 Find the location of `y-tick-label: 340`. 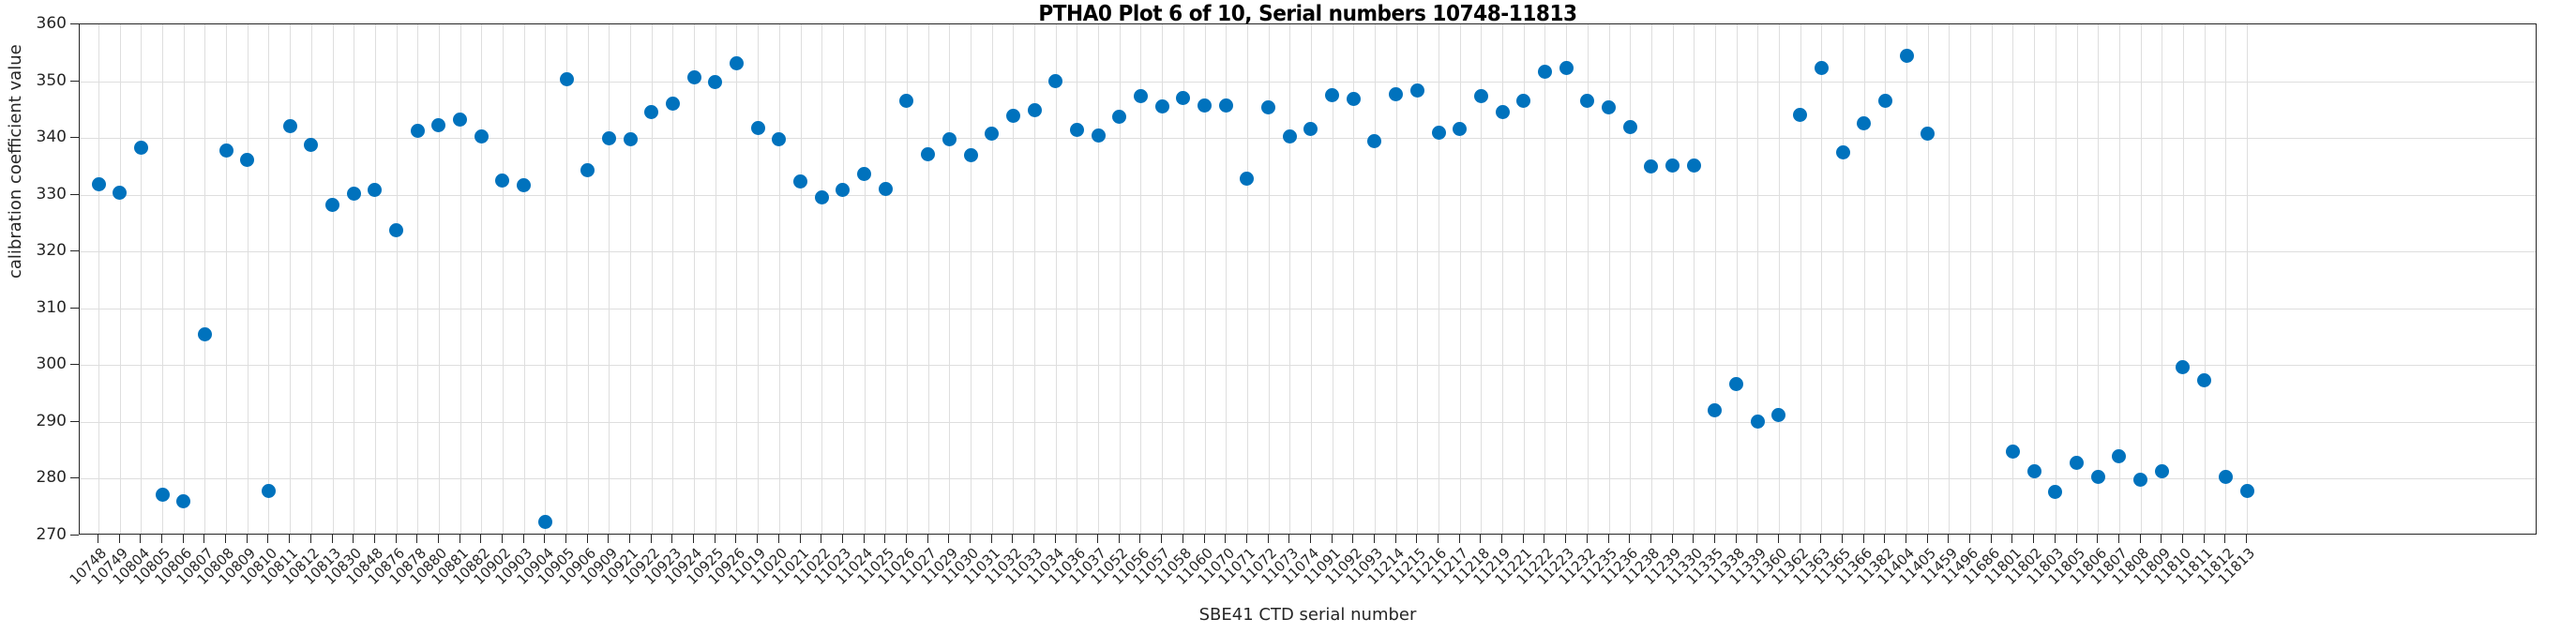

y-tick-label: 340 is located at coordinates (51, 138).